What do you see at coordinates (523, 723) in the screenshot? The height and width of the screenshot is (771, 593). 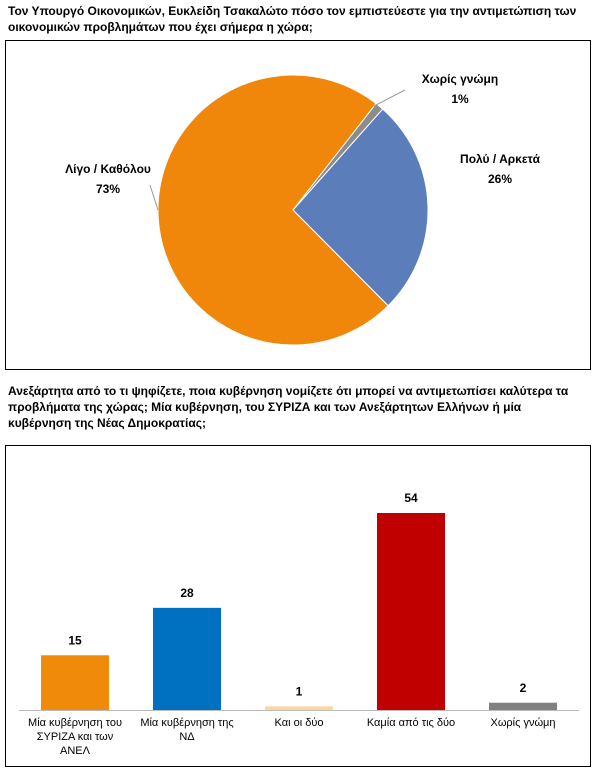 I see `x-tick-label: Χωρίς γνώμη` at bounding box center [523, 723].